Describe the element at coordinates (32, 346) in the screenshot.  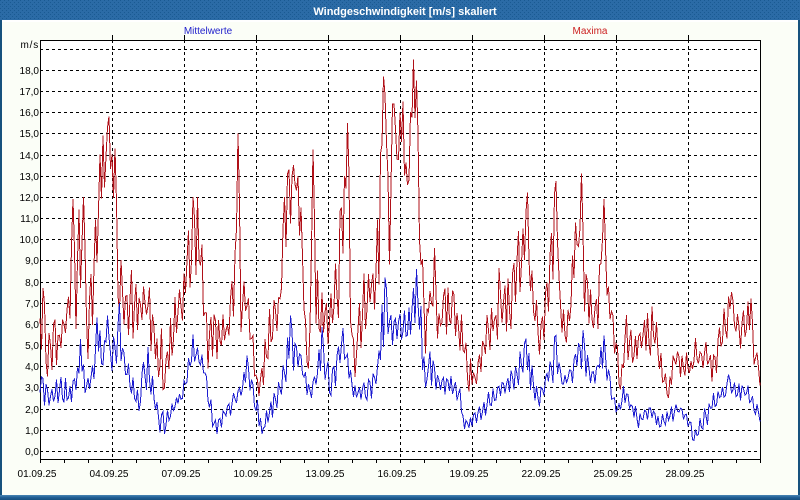
I see `svg-text: 5,0` at that location.